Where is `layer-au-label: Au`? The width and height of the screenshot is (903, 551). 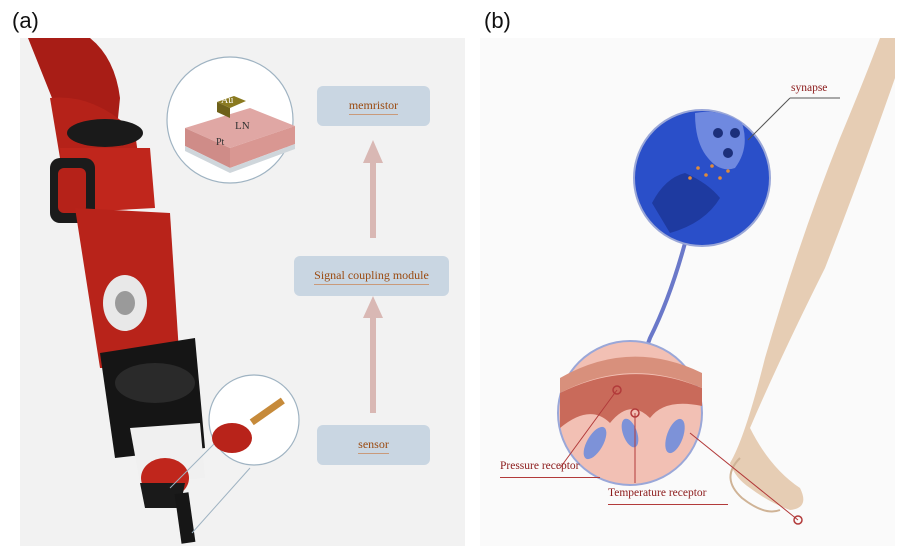 layer-au-label: Au is located at coordinates (227, 100).